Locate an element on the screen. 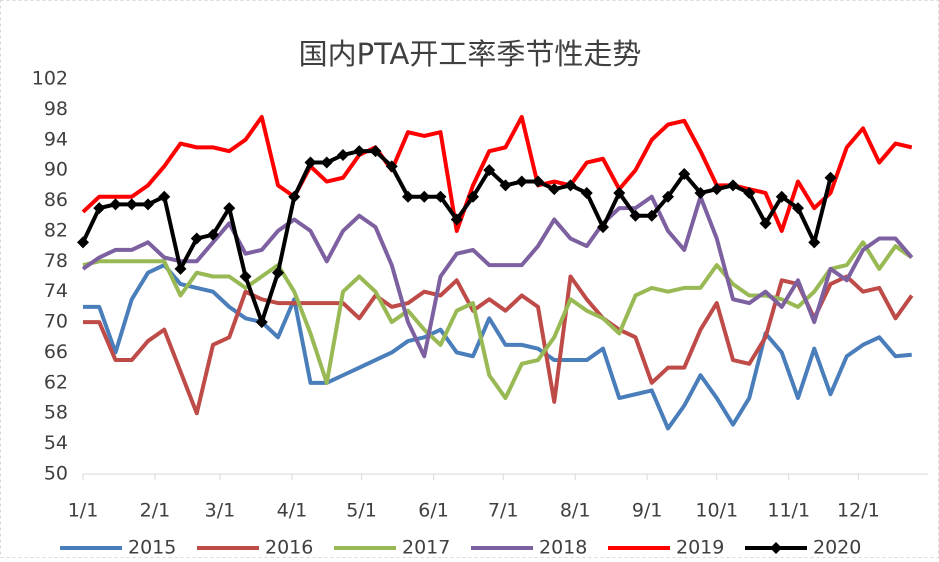 The height and width of the screenshot is (562, 939). y-tick-label: 78 is located at coordinates (56, 261).